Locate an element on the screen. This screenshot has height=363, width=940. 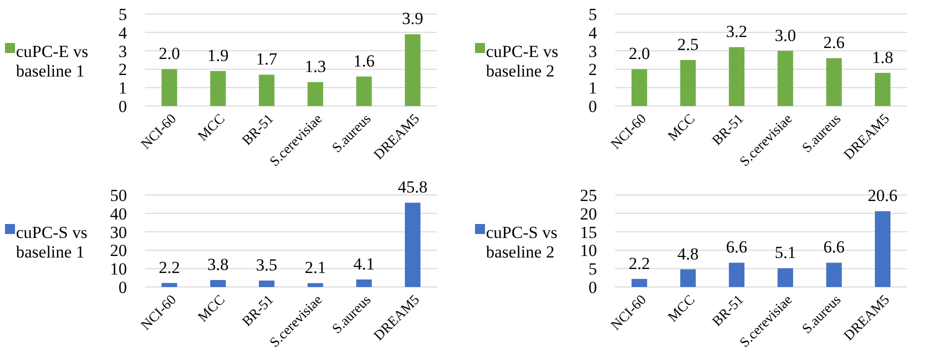
data-label: 2.6 is located at coordinates (834, 42).